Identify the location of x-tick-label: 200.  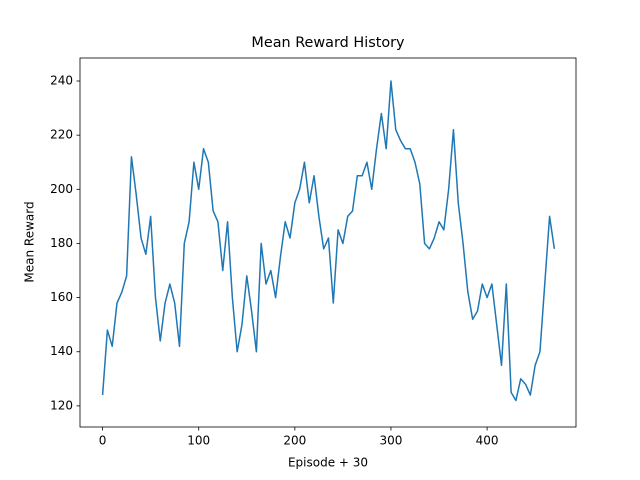
(294, 441).